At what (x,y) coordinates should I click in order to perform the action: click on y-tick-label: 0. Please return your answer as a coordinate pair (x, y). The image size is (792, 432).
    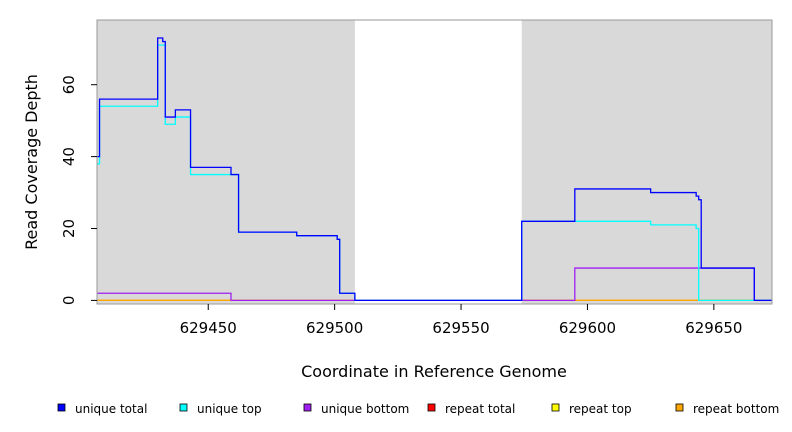
    Looking at the image, I should click on (69, 301).